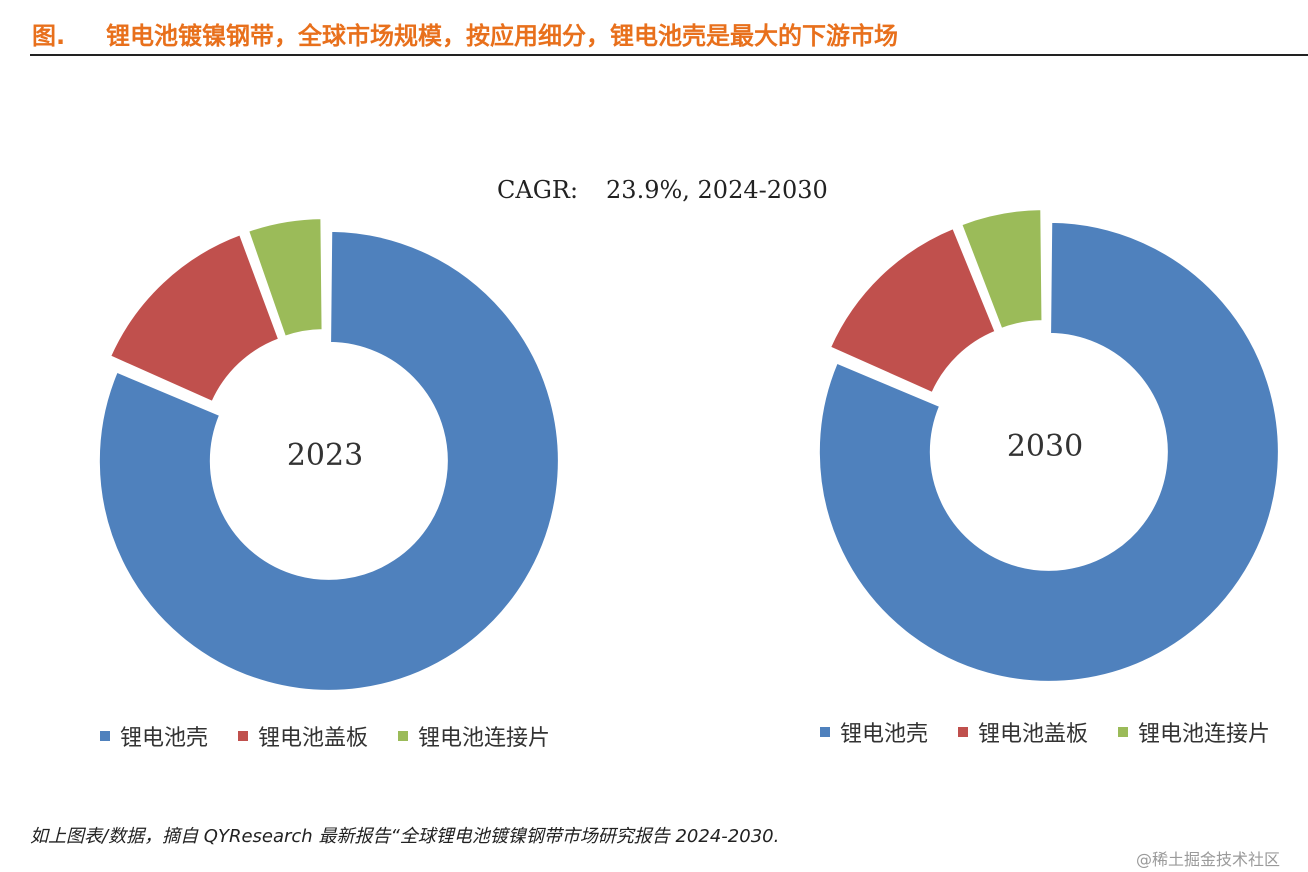 The width and height of the screenshot is (1308, 872). I want to click on legend-2023: 锂电池壳 锂电池盖板 锂电池连接片, so click(325, 736).